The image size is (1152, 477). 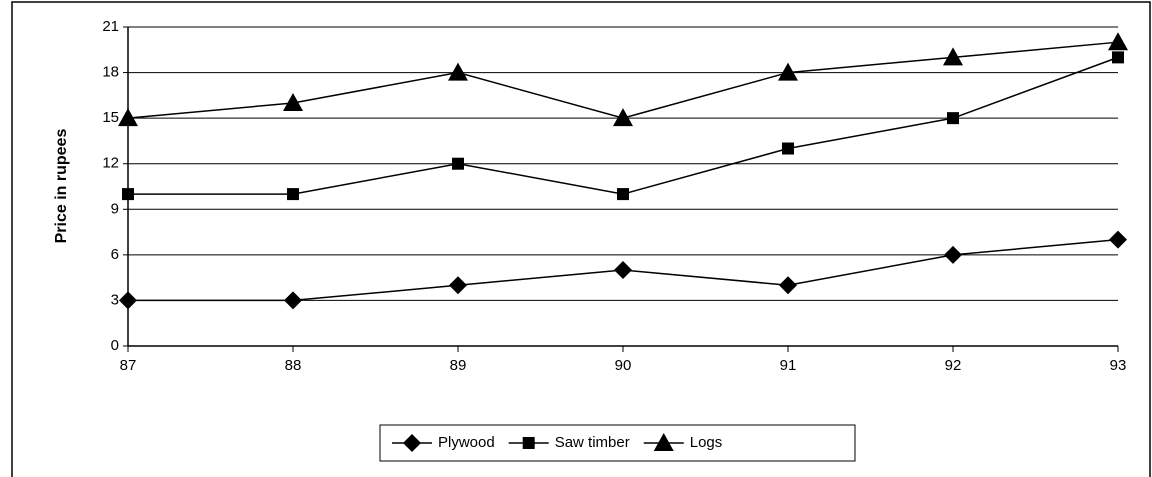 I want to click on legend-box, so click(x=617, y=443).